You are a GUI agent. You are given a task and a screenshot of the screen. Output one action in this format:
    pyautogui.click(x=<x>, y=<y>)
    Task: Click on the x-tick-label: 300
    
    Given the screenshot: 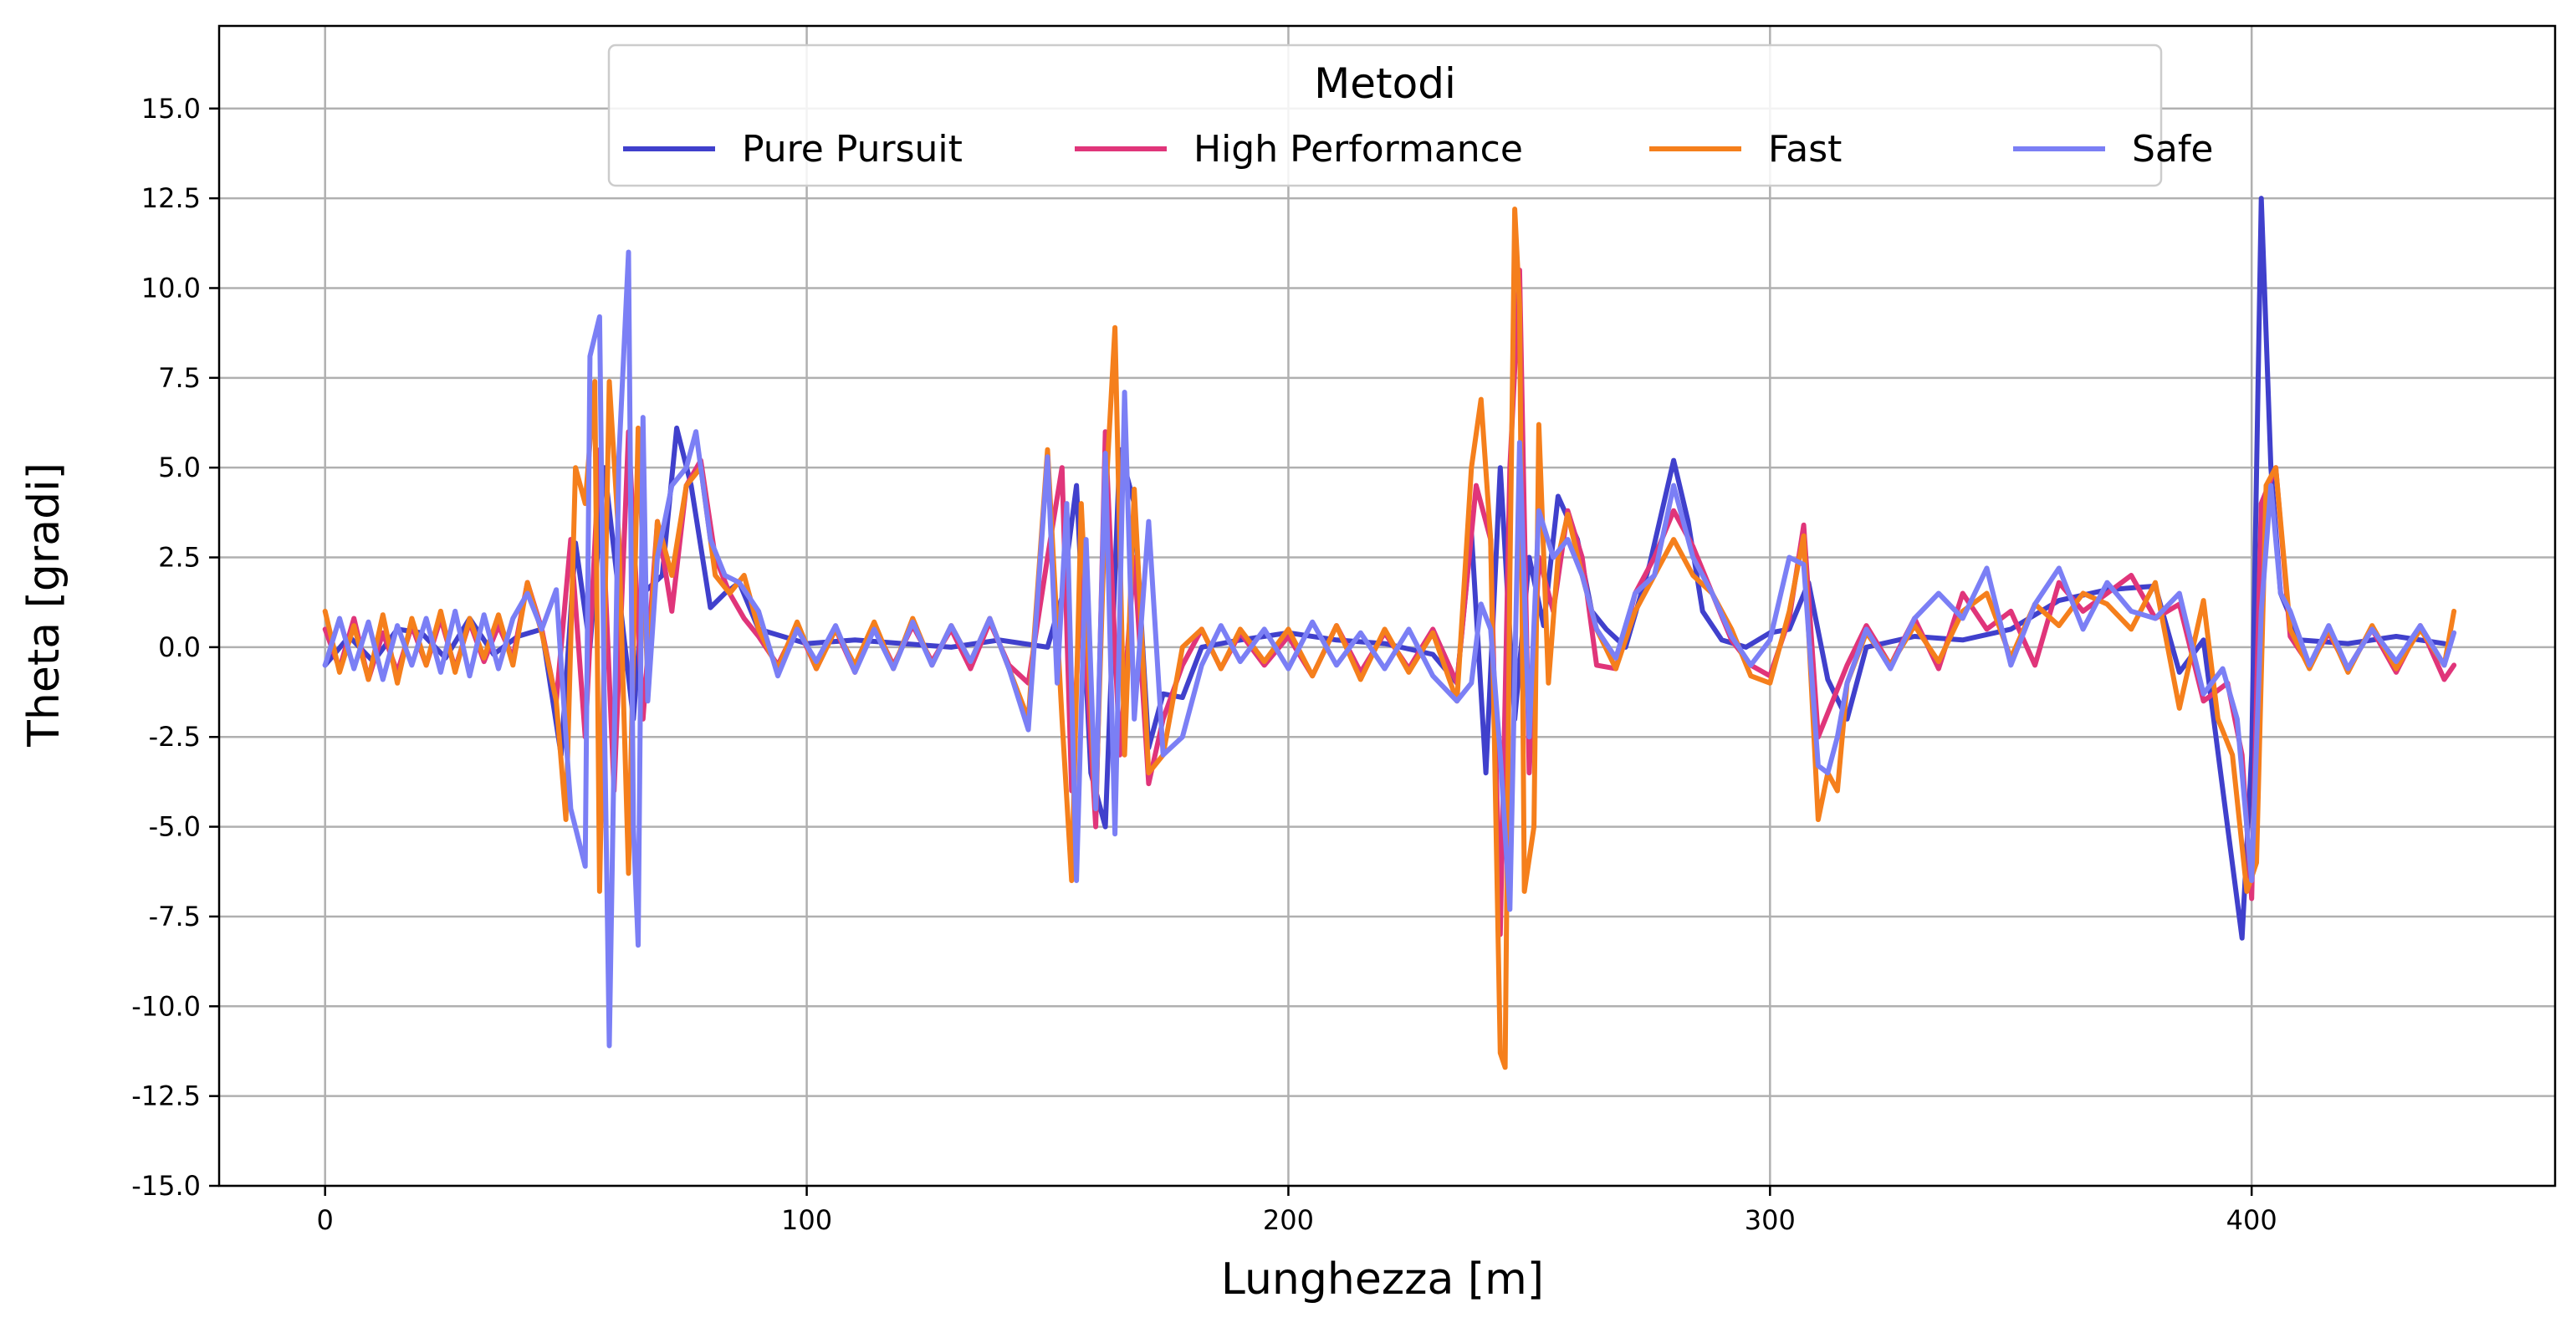 What is the action you would take?
    pyautogui.click(x=1770, y=1220)
    